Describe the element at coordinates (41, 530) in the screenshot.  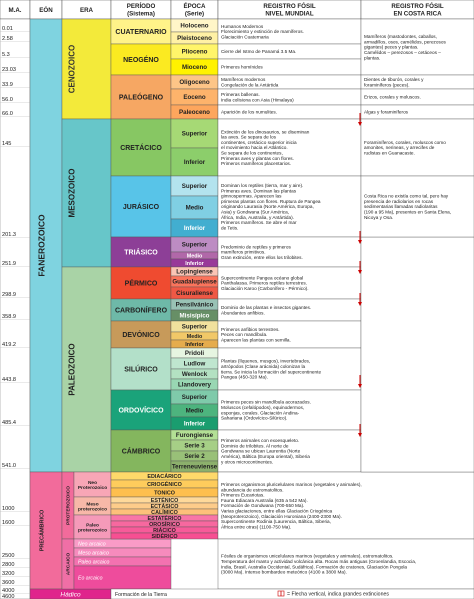
I see `eon-label: PRECÁMBRICO` at that location.